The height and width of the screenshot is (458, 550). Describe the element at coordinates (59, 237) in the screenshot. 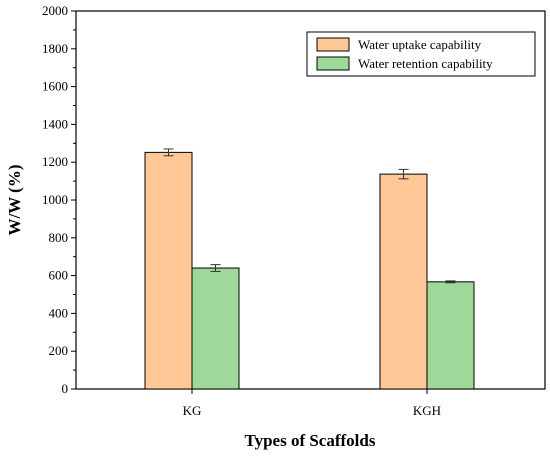

I see `y-tick-label: 800` at that location.